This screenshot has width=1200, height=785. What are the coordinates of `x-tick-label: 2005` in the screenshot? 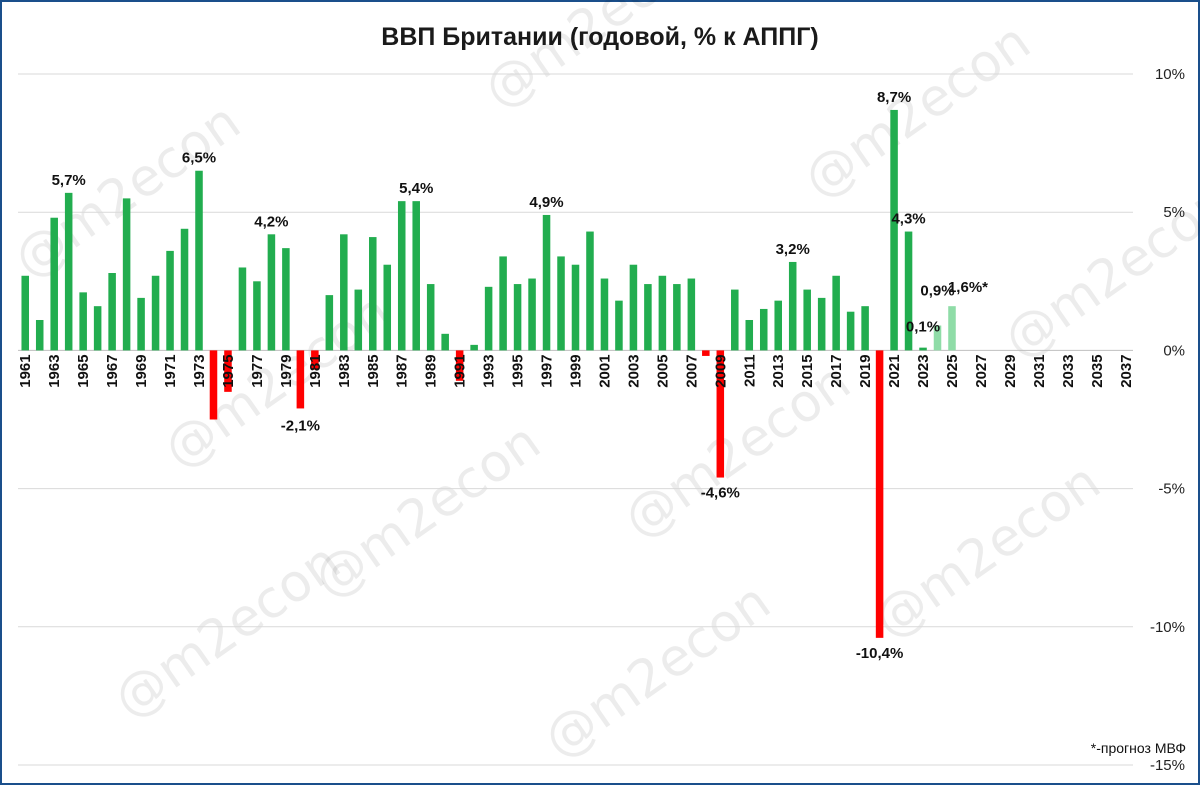 It's located at (662, 370).